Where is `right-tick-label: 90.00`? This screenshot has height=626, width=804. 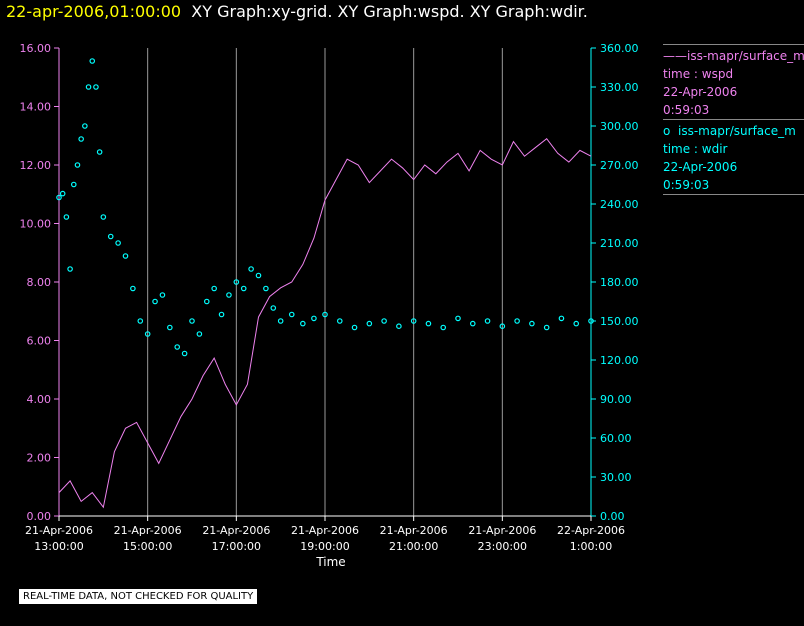
right-tick-label: 90.00 is located at coordinates (616, 399).